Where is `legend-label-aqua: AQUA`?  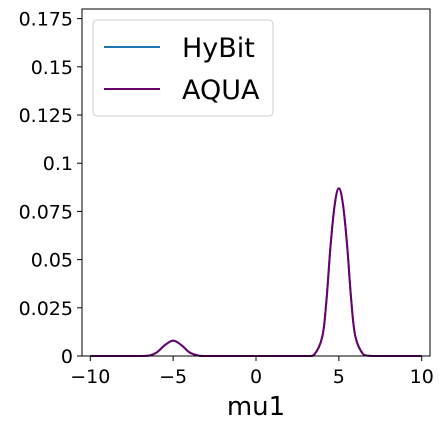 legend-label-aqua: AQUA is located at coordinates (221, 90).